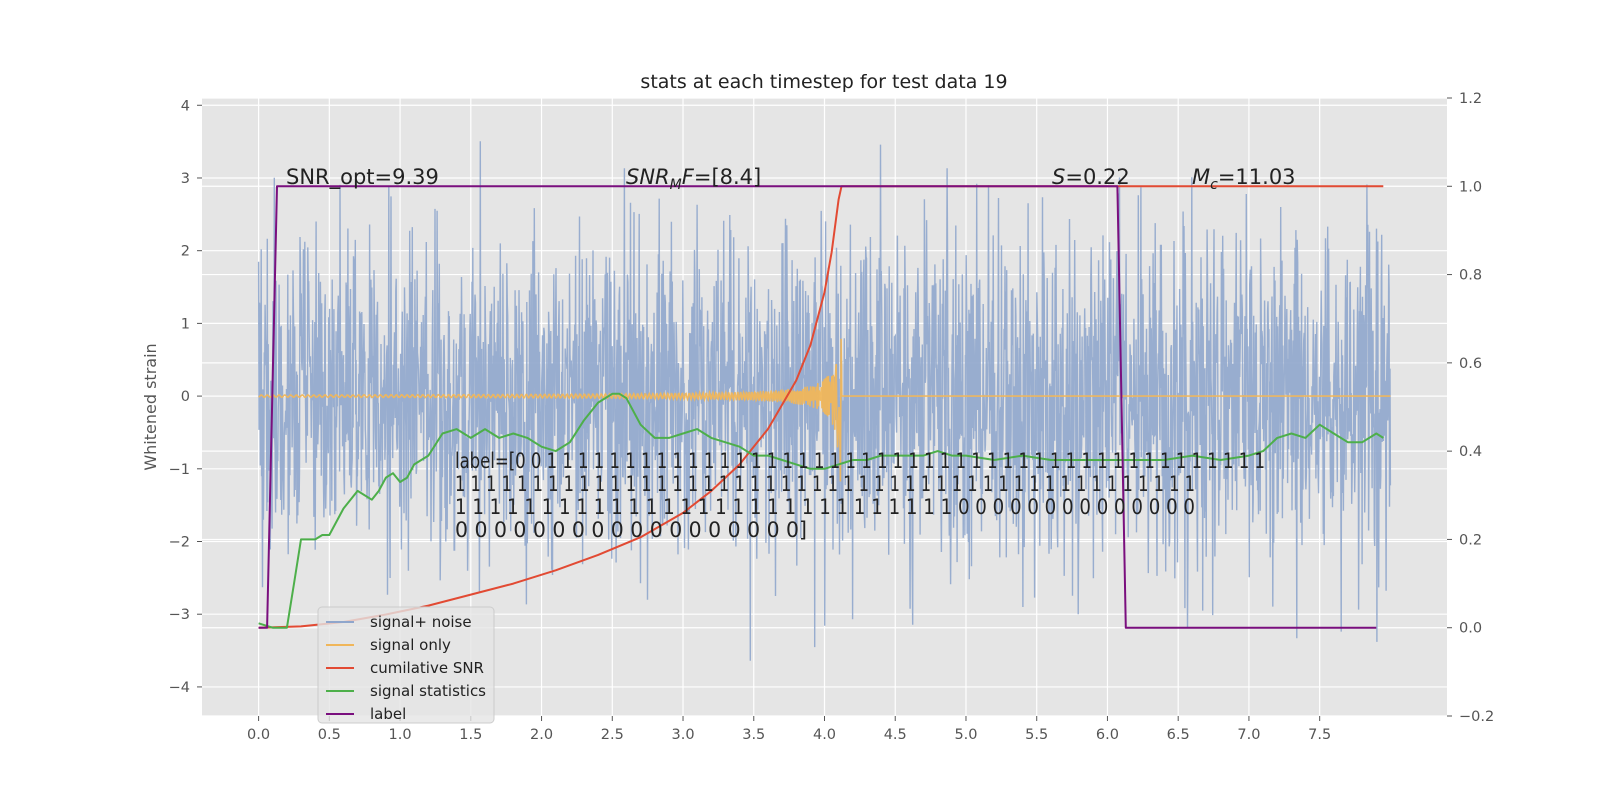 The height and width of the screenshot is (800, 1600). What do you see at coordinates (631, 530) in the screenshot?
I see `label-annotation-line-4: 0 0 0 0 0 0 0 0 0 0 0 0 0 0 0 0 0 0]` at bounding box center [631, 530].